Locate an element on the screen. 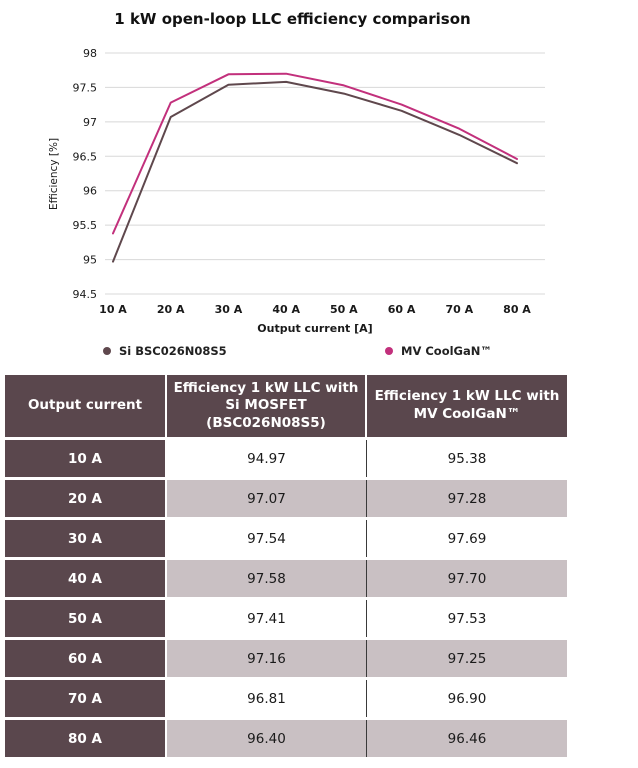  y-tick-label: 98 is located at coordinates (90, 53).